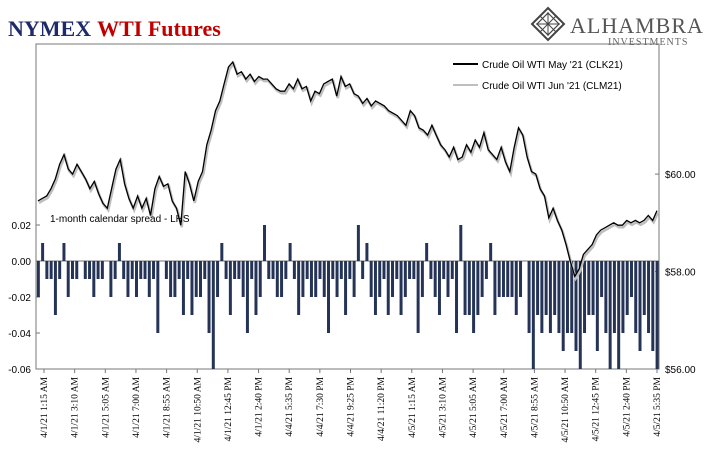  Describe the element at coordinates (680, 370) in the screenshot. I see `right-tick-label: $56.00` at that location.